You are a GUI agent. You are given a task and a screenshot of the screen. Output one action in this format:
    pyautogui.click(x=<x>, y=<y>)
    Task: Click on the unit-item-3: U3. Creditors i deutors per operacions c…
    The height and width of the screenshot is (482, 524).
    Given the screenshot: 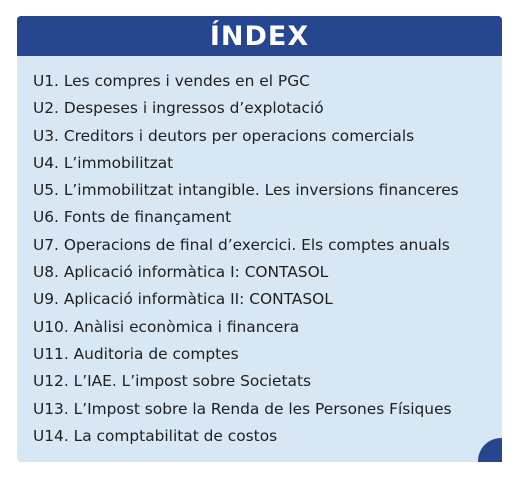 What is the action you would take?
    pyautogui.click(x=224, y=135)
    